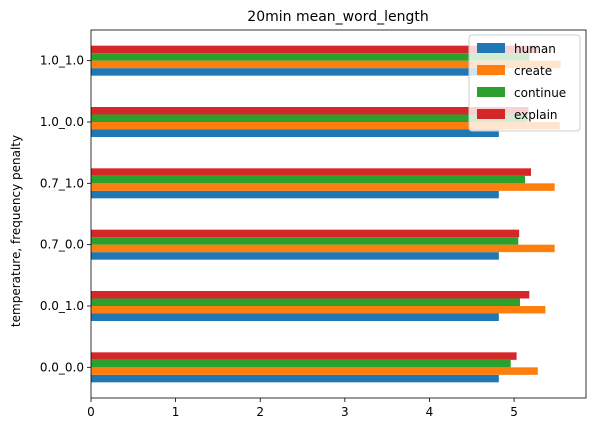 The image size is (596, 433). What do you see at coordinates (305, 233) in the screenshot?
I see `bar-explain-0.7_0.0` at bounding box center [305, 233].